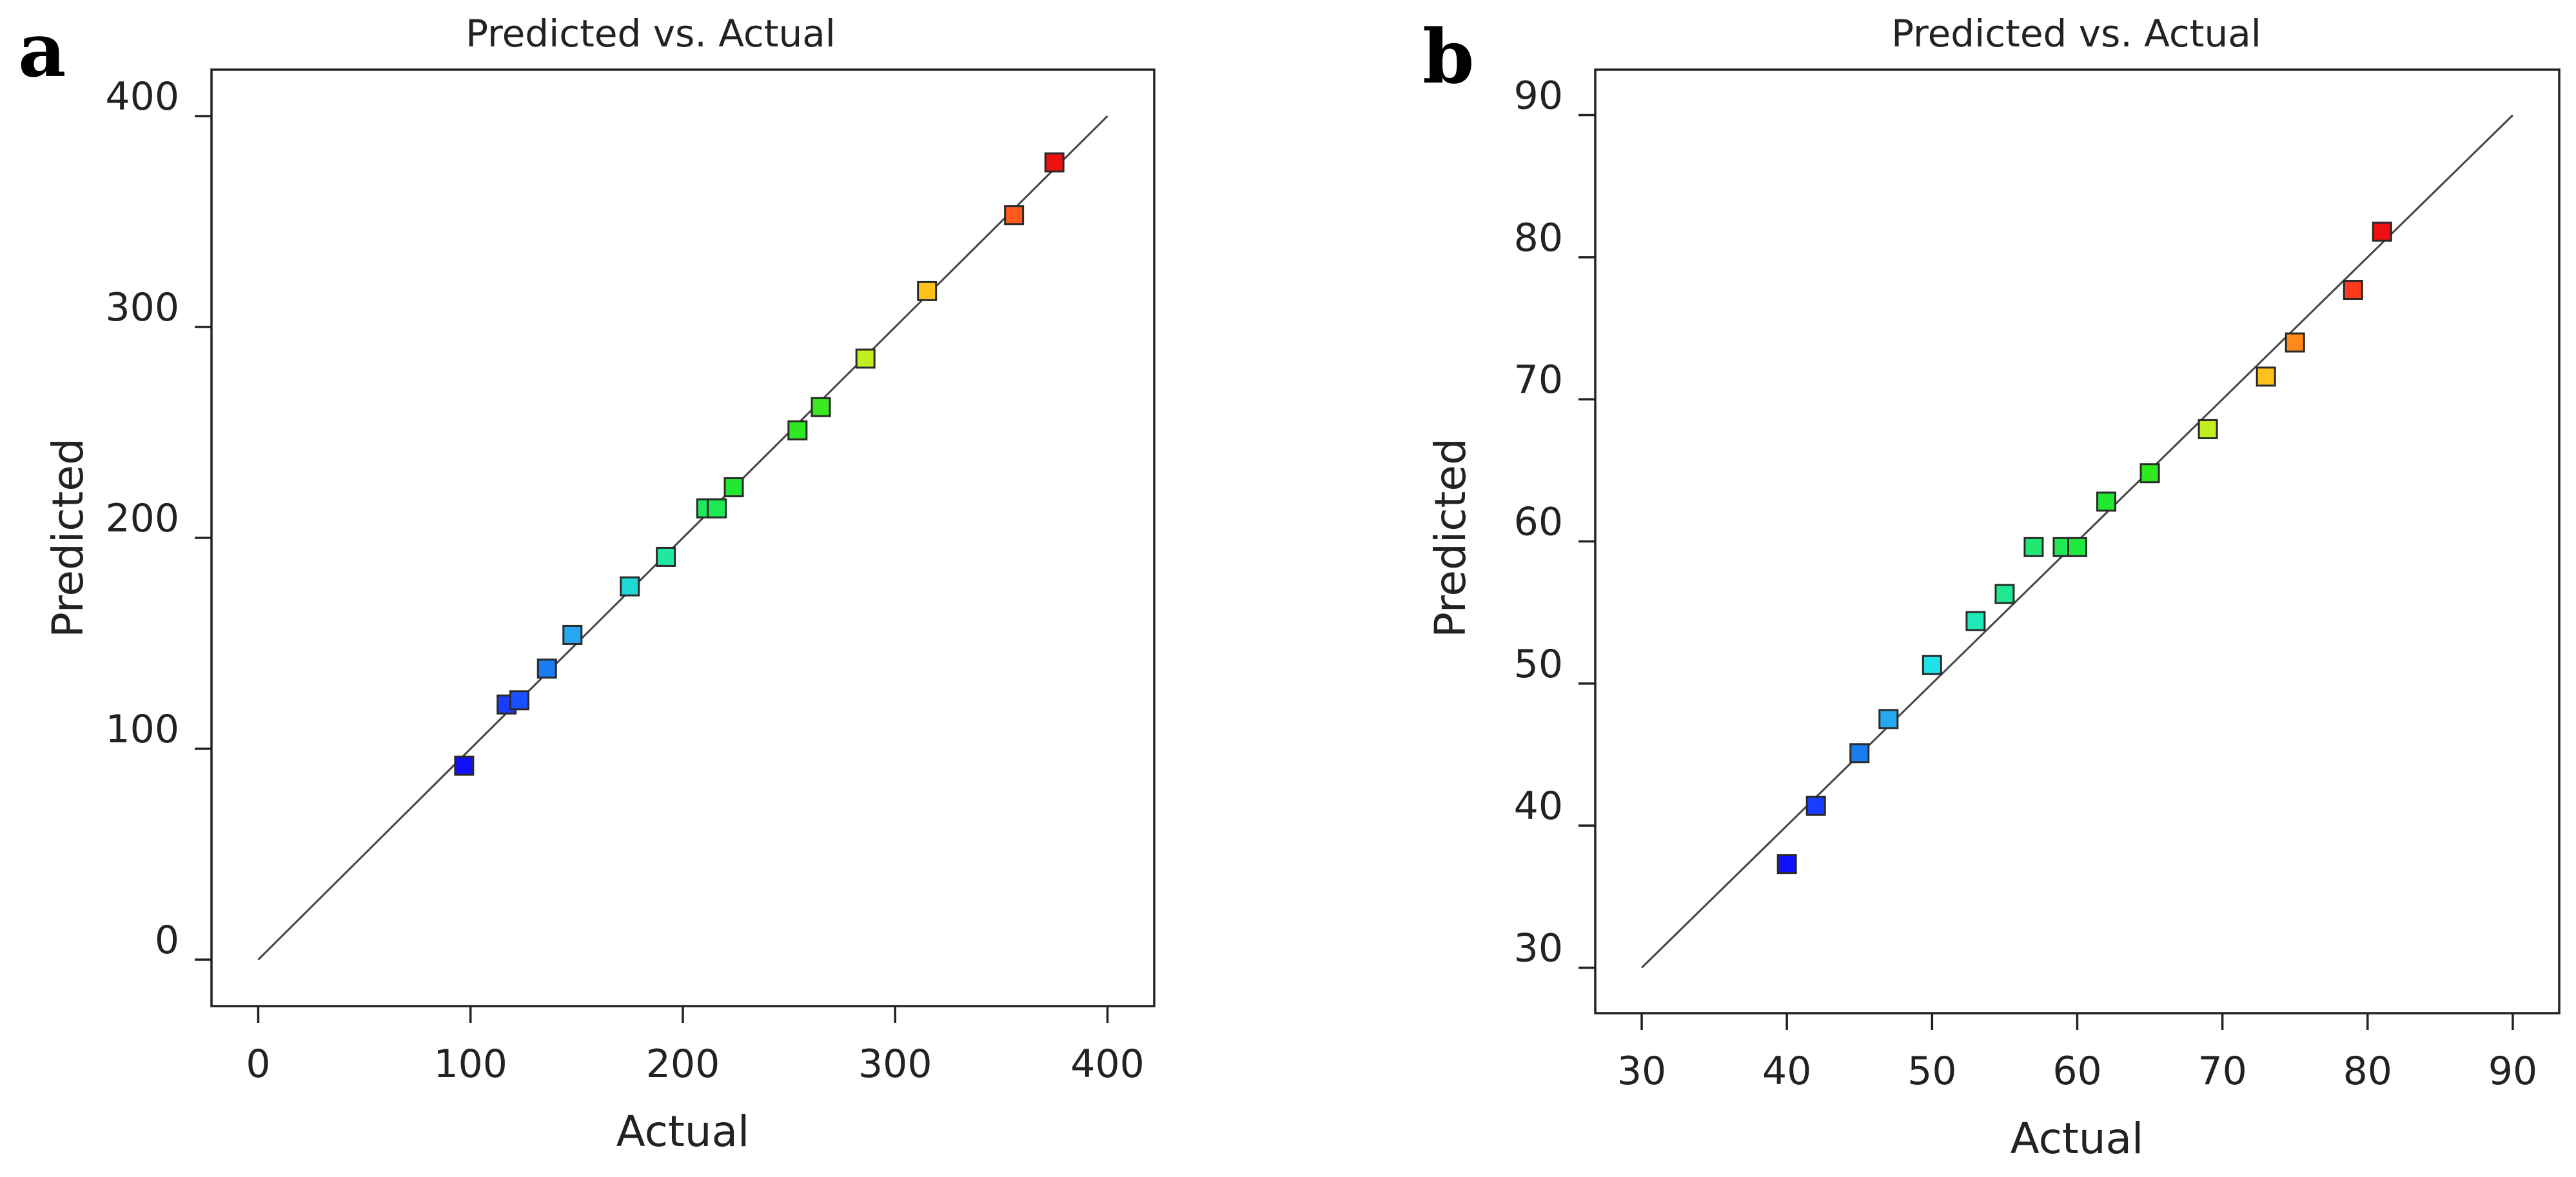 The height and width of the screenshot is (1177, 2576). What do you see at coordinates (1538, 664) in the screenshot?
I see `y-tick-label: 50` at bounding box center [1538, 664].